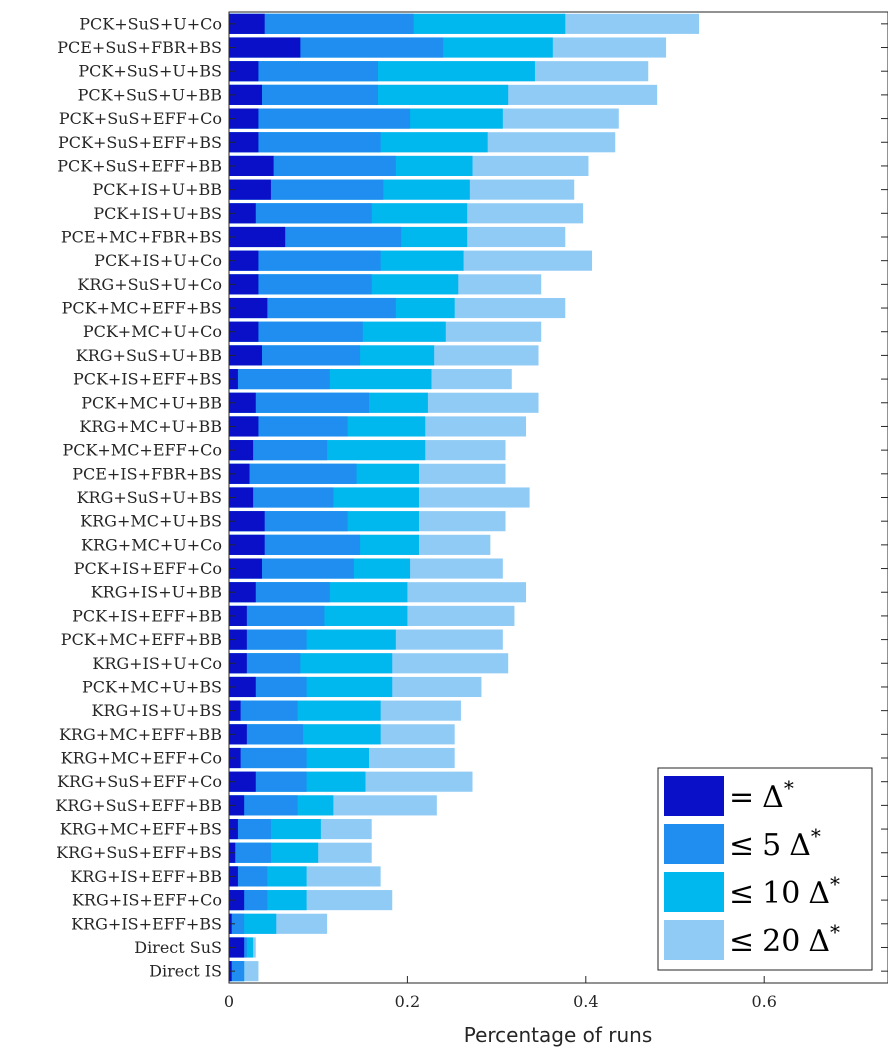  I want to click on category-label: PCK+MC+EFF+BS, so click(142, 308).